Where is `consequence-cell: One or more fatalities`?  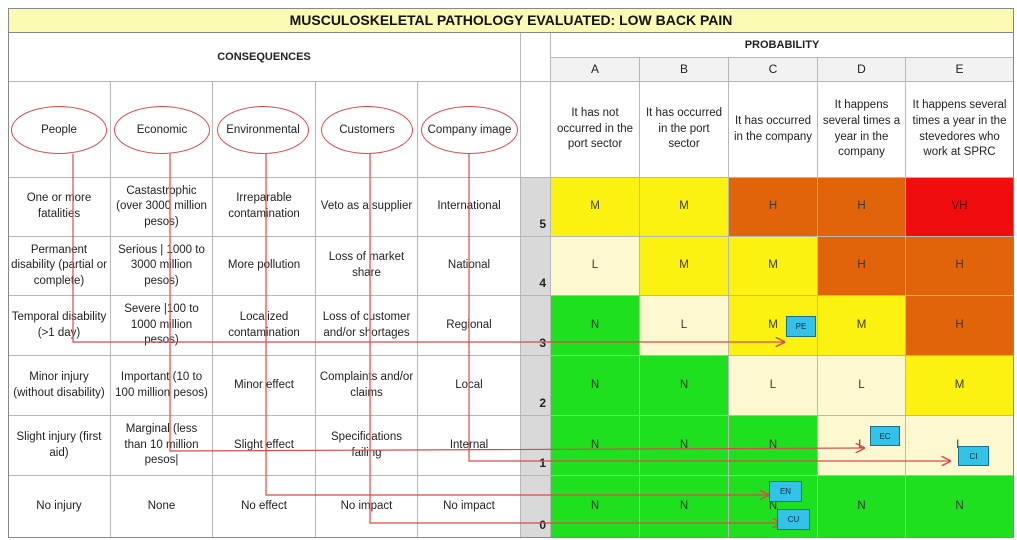
consequence-cell: One or more fatalities is located at coordinates (59, 207).